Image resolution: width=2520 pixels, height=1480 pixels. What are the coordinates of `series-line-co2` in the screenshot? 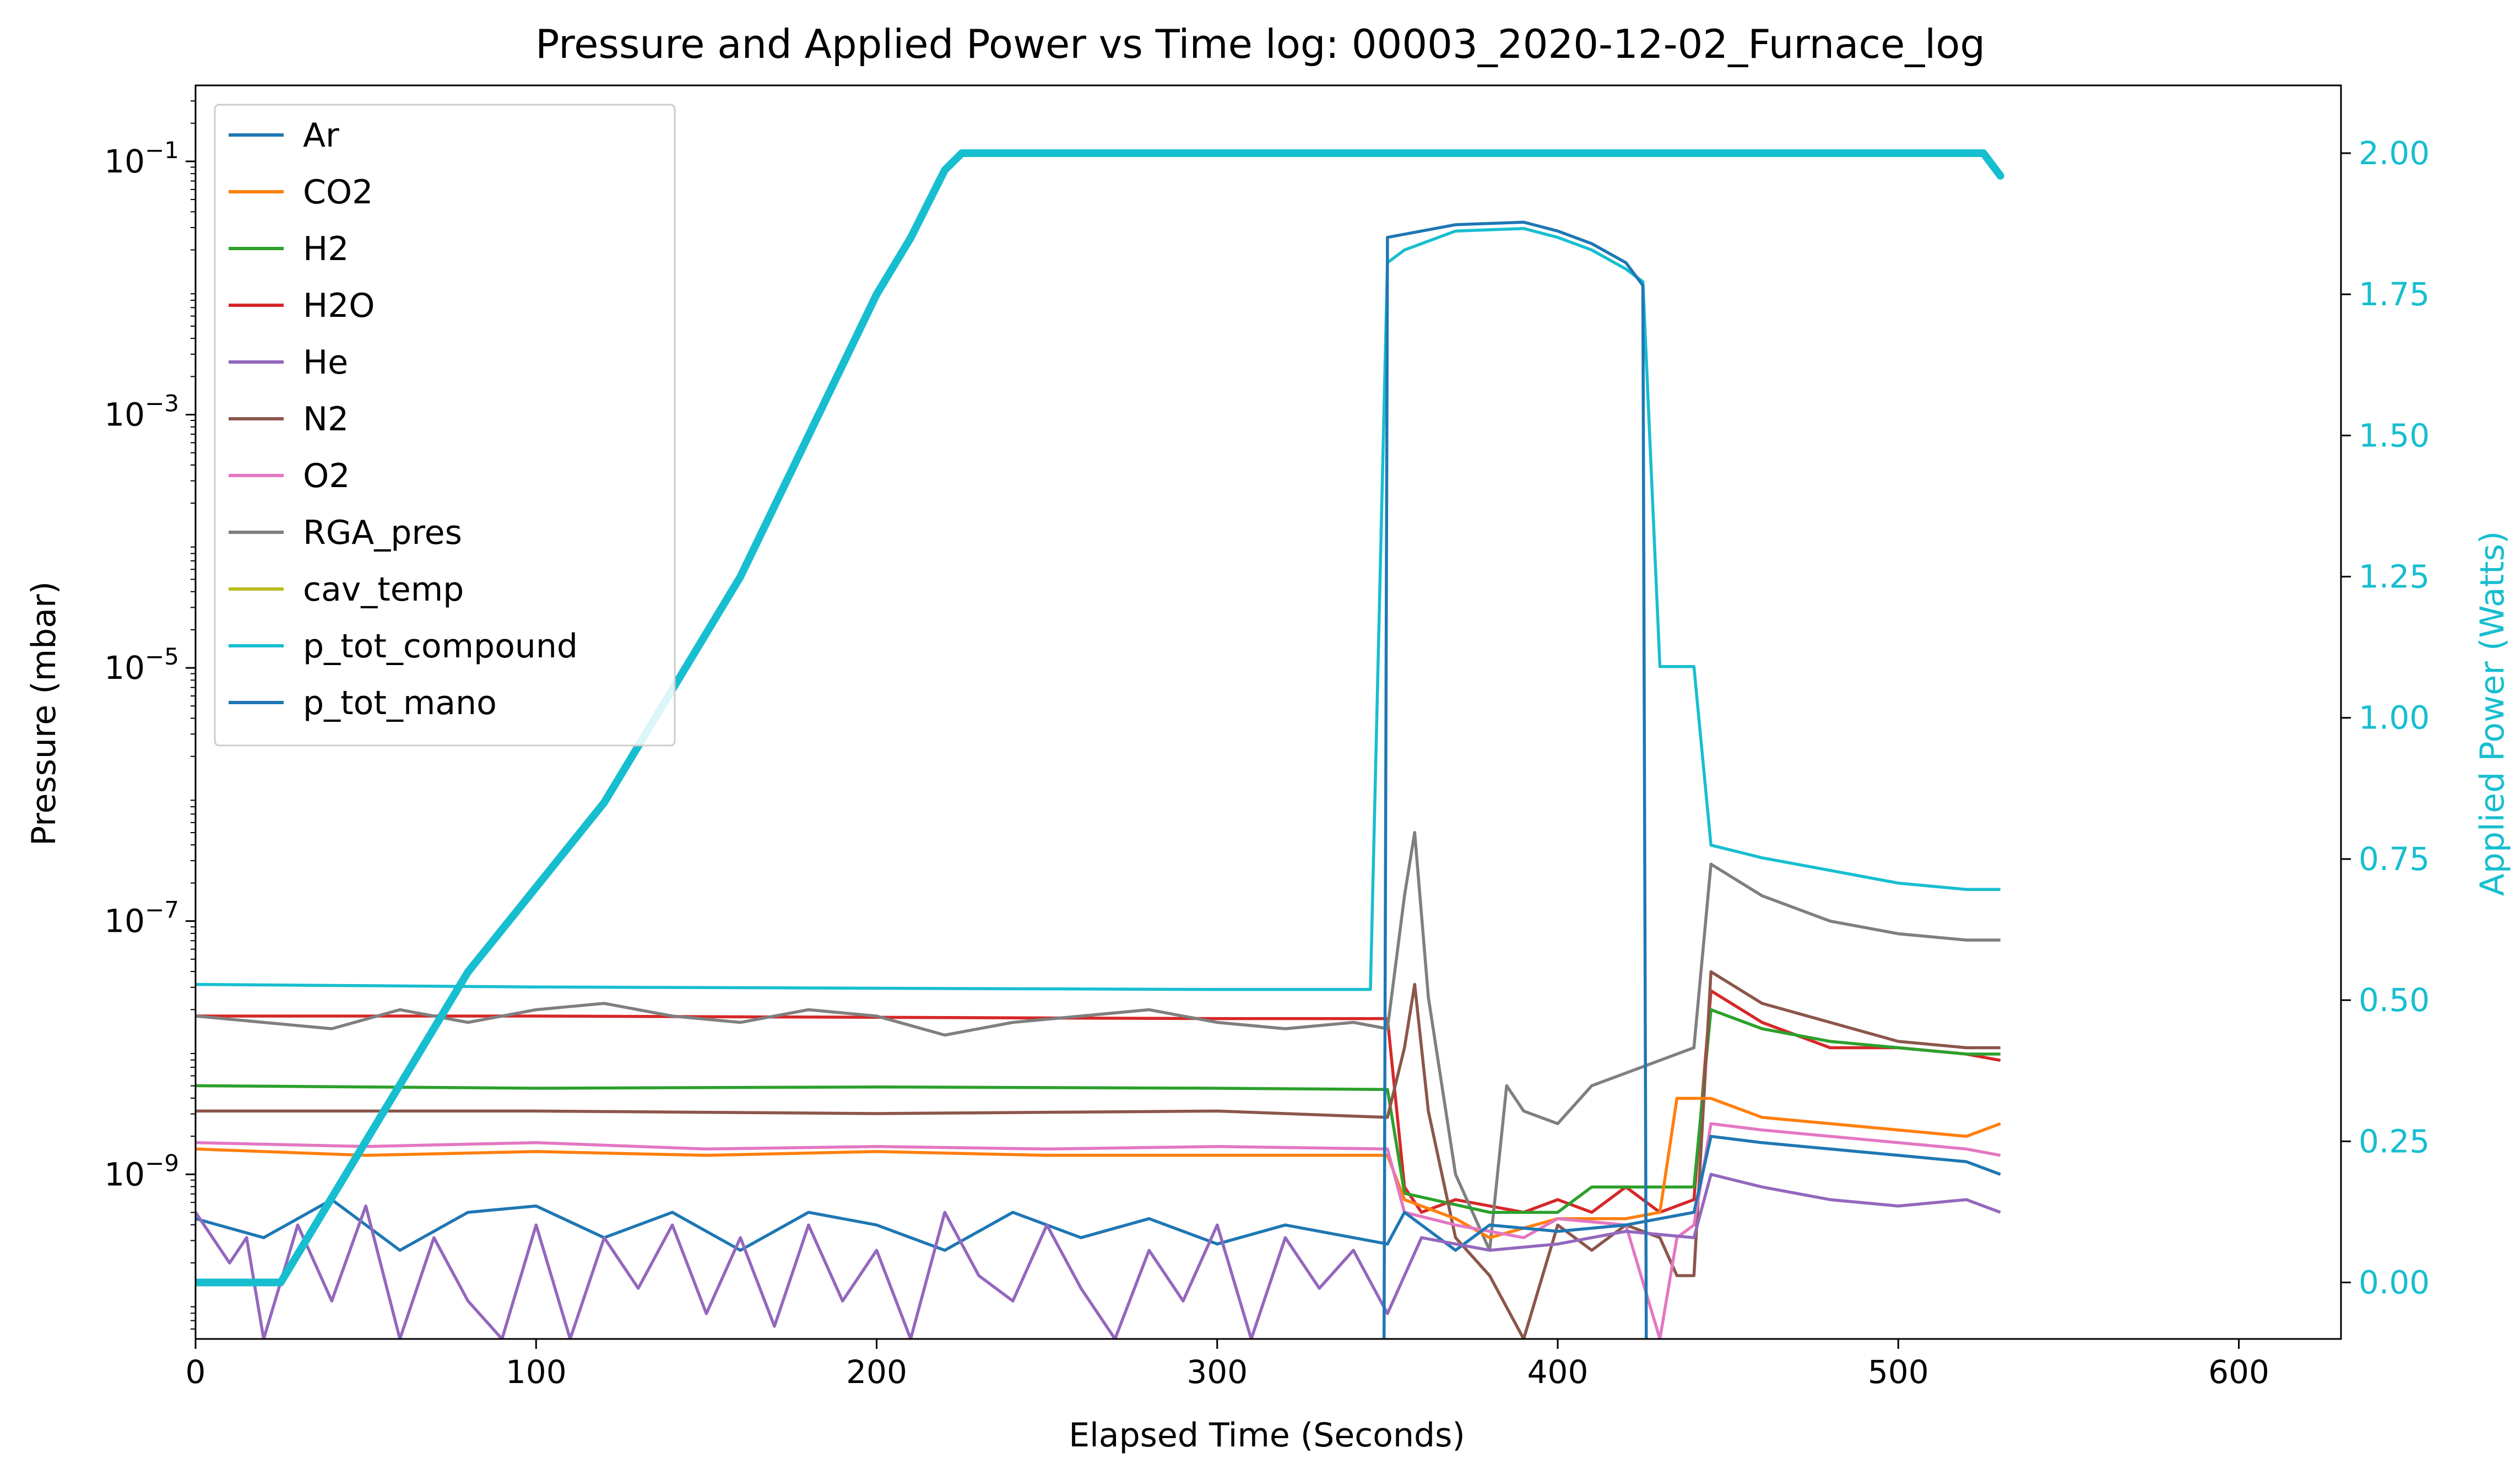 It's located at (1098, 1168).